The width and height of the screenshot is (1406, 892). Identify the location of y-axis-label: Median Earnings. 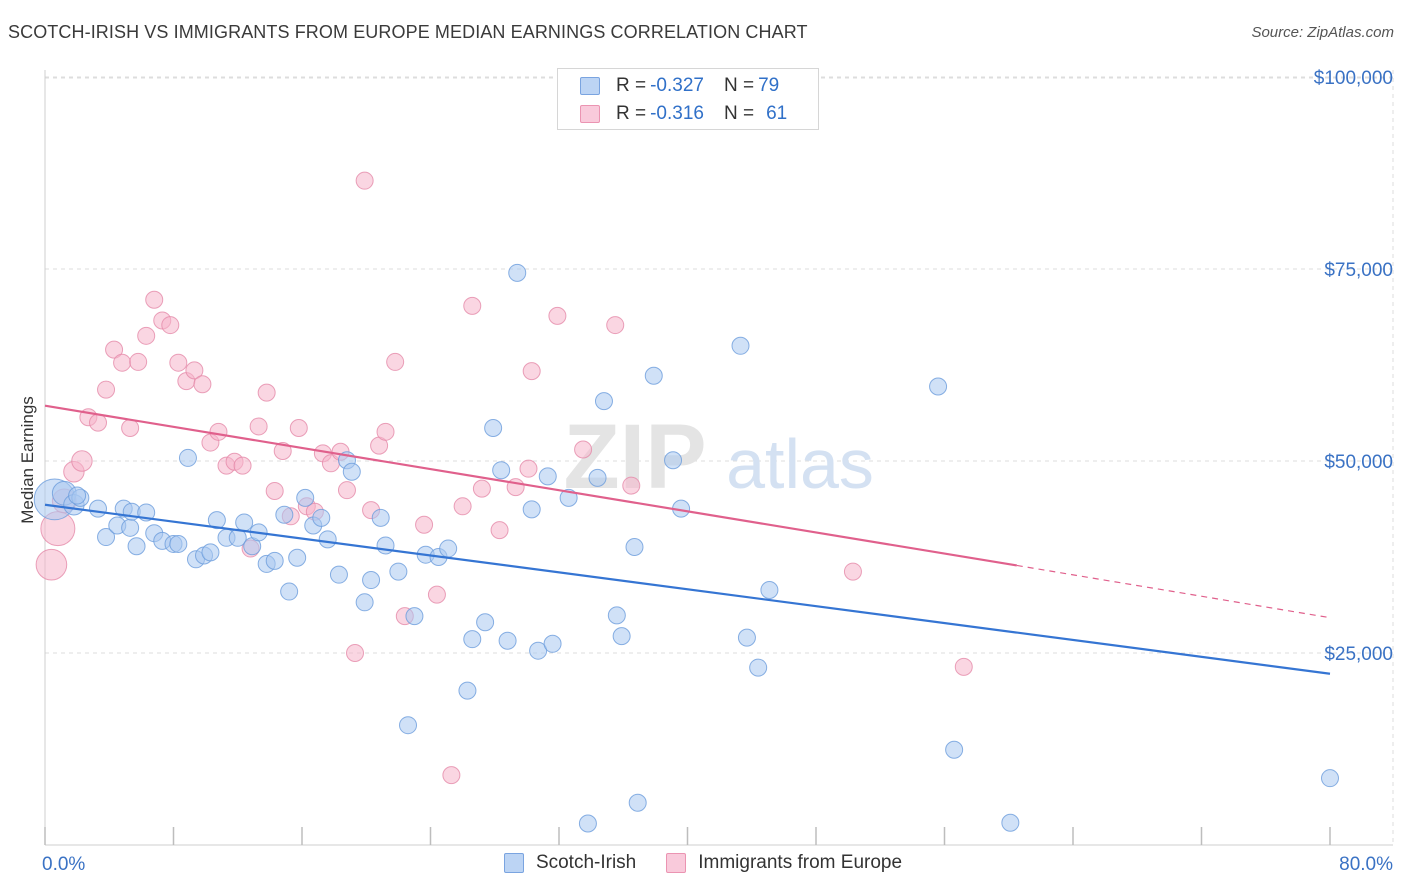
(27, 460).